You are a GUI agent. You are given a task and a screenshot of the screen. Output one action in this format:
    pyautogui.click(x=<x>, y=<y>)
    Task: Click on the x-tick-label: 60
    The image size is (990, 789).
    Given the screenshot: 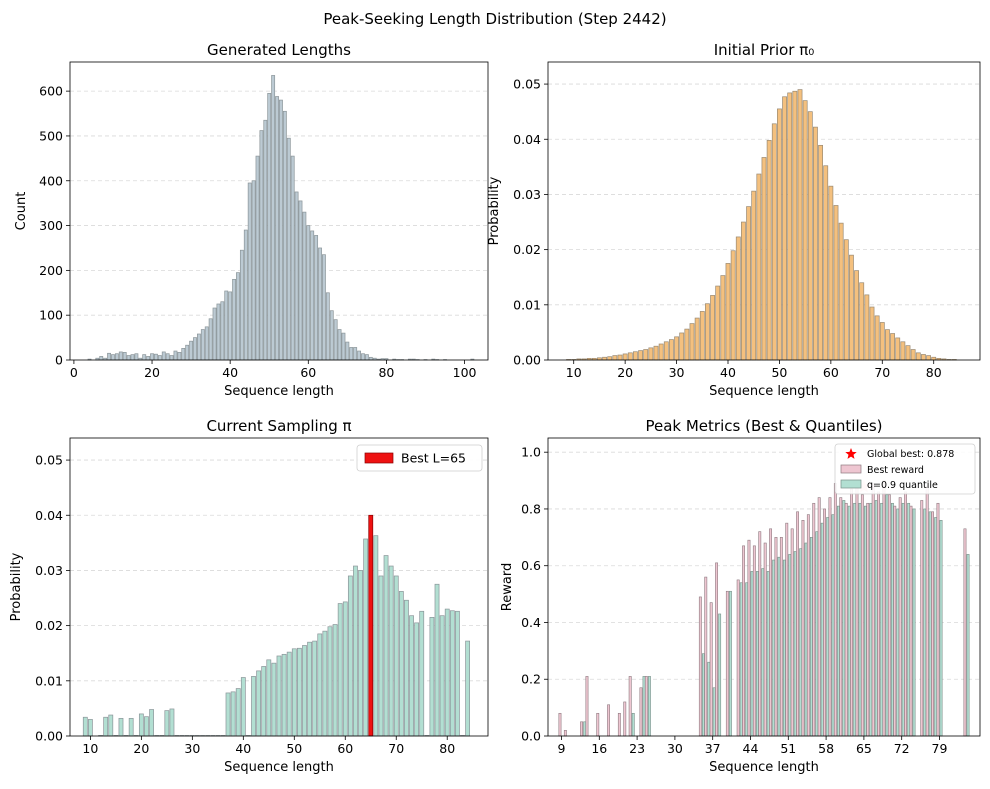 What is the action you would take?
    pyautogui.click(x=345, y=748)
    